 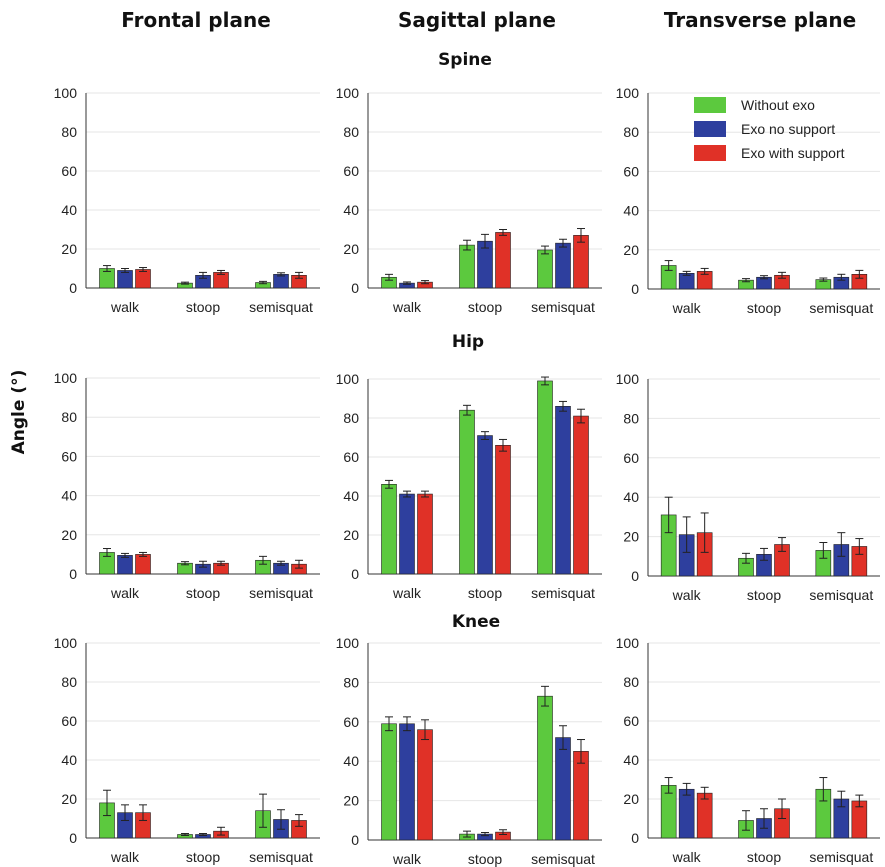 What do you see at coordinates (503, 509) in the screenshot?
I see `bar-exo-with-support-stoop` at bounding box center [503, 509].